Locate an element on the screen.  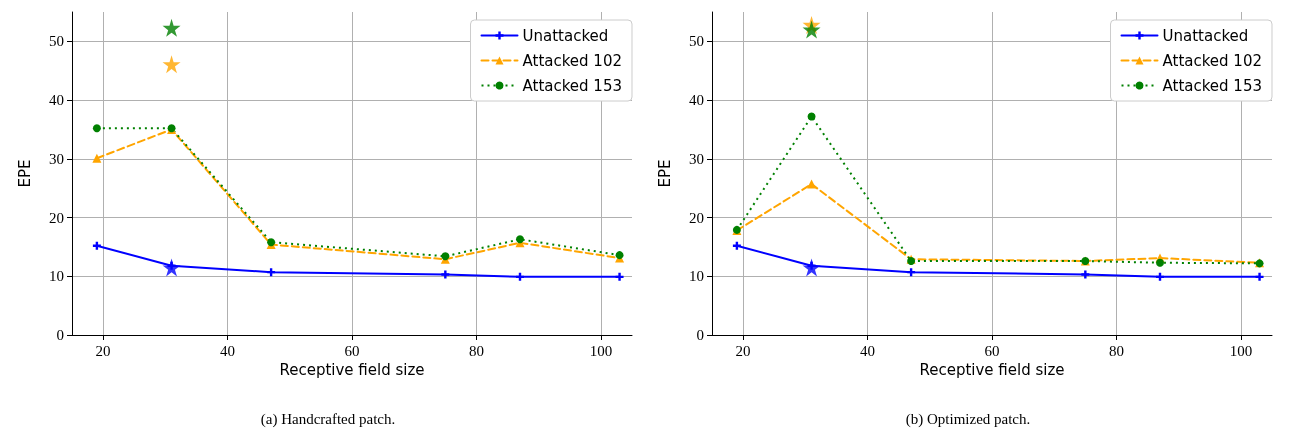
text: (b) Optimized patch. is located at coordinates (968, 419).